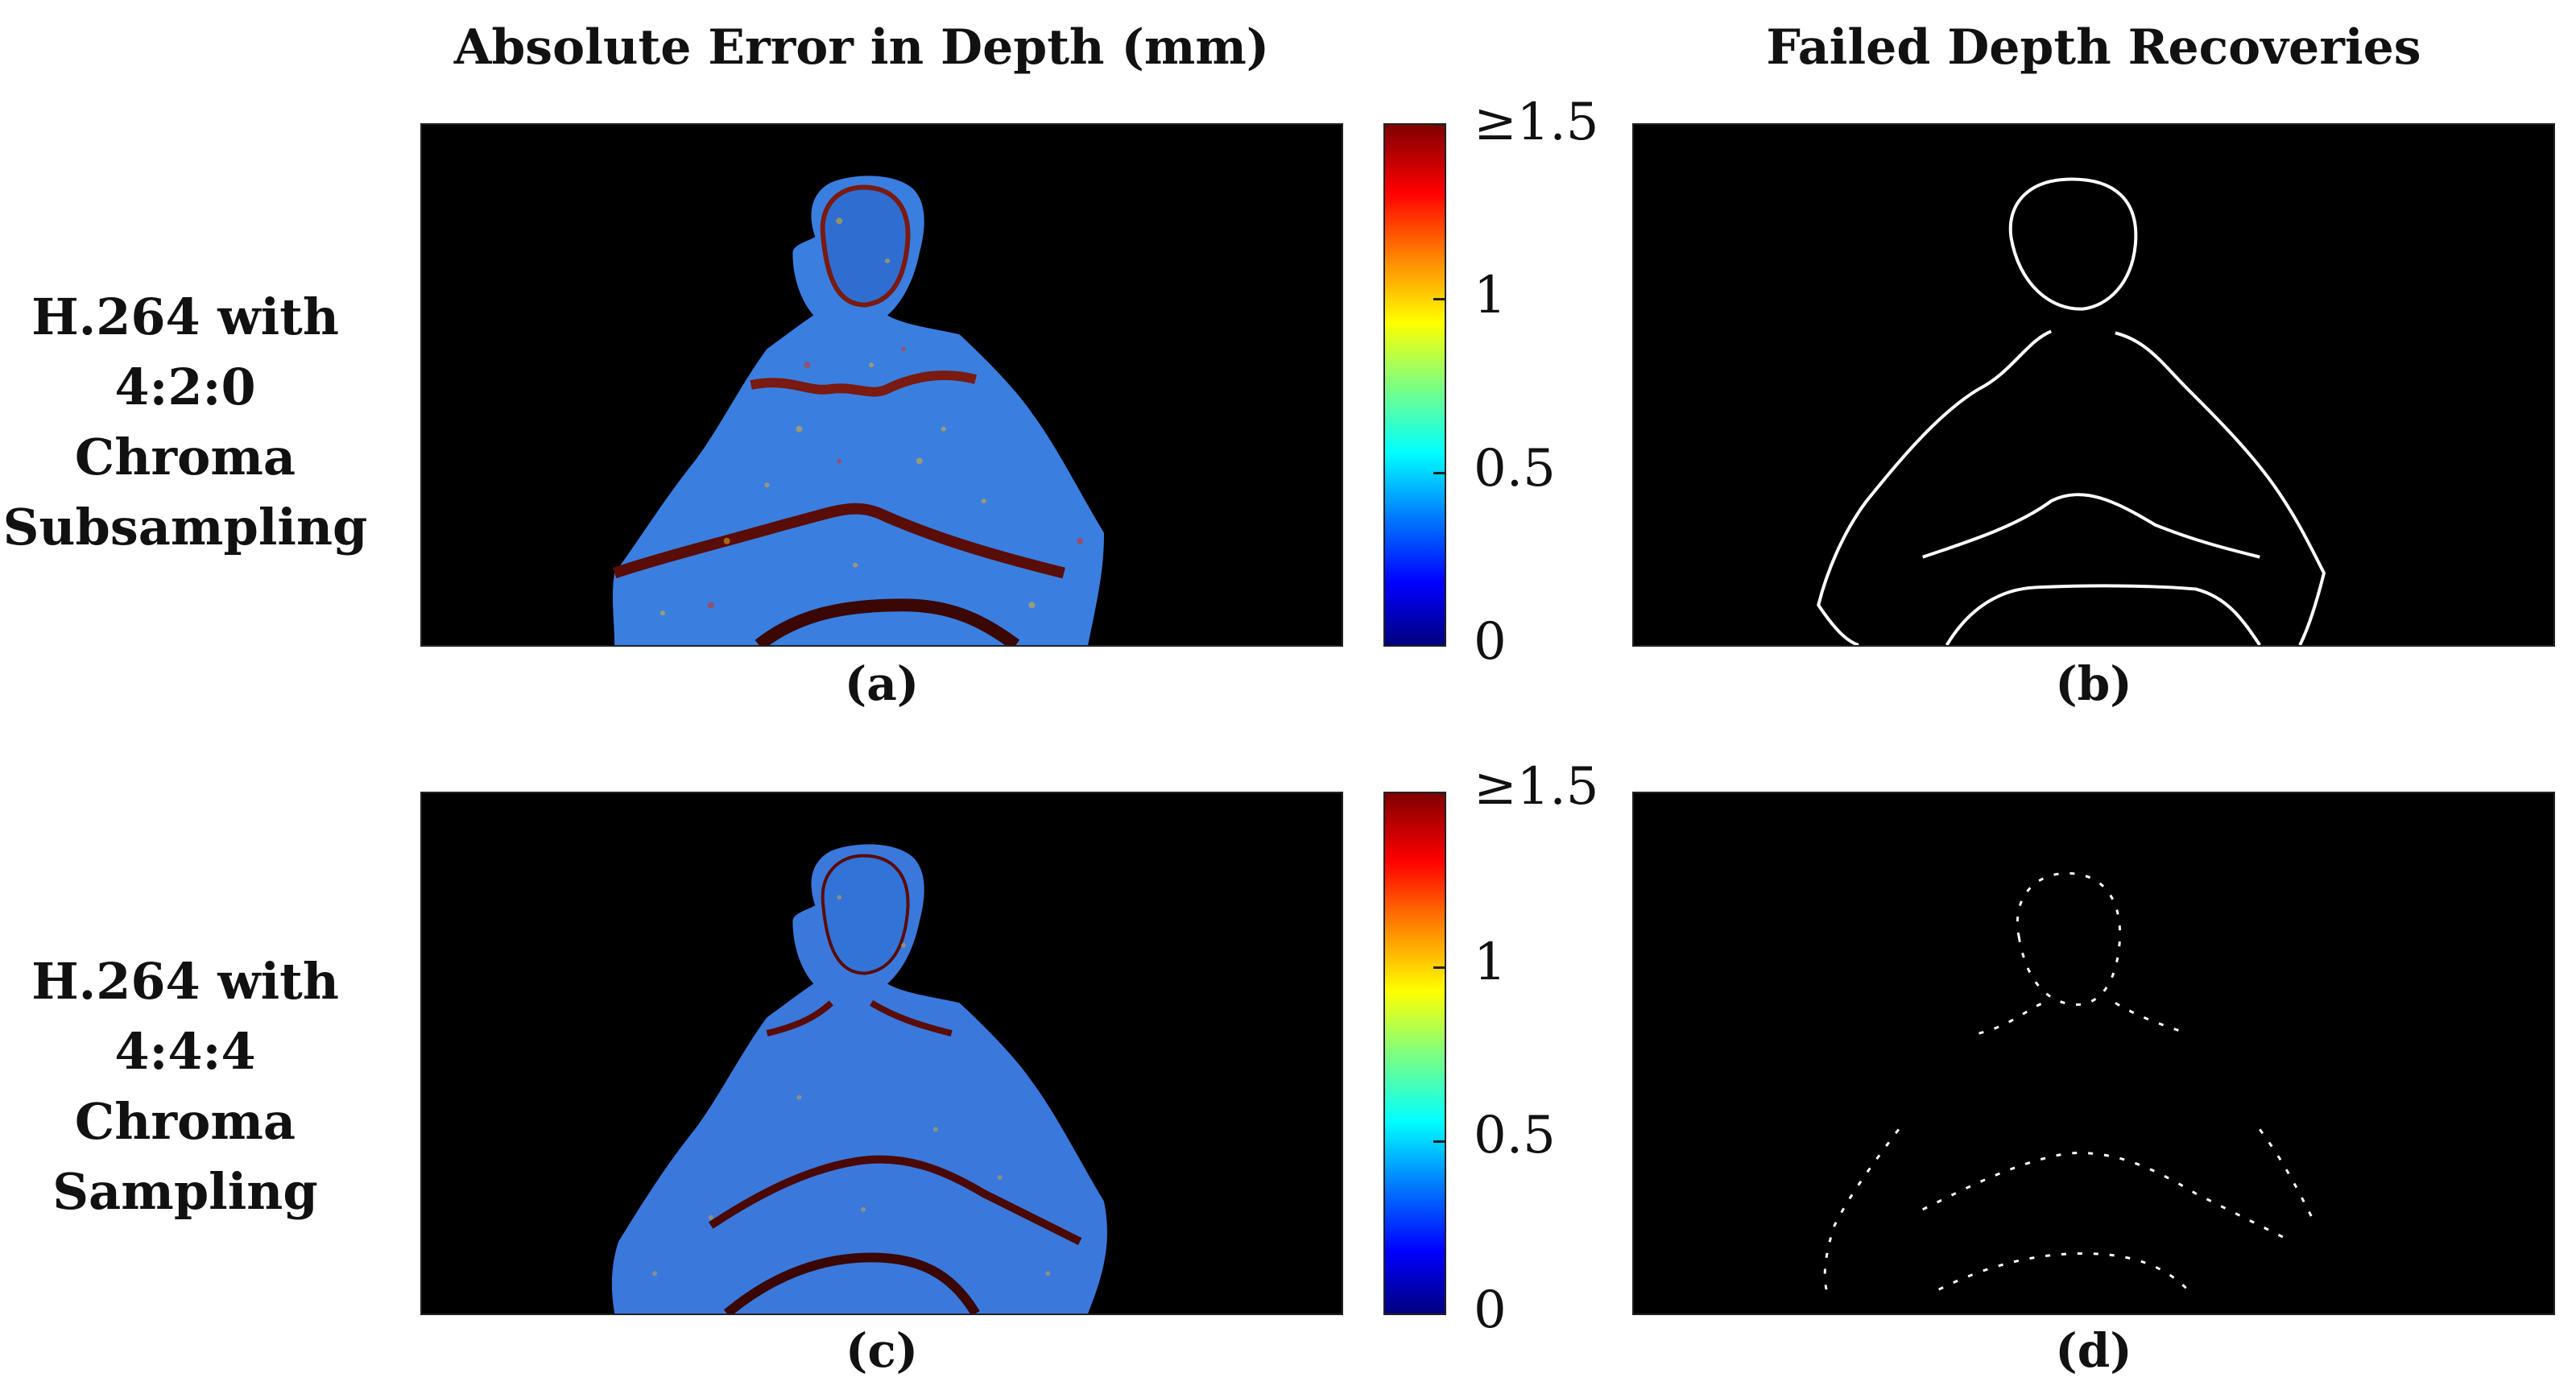  What do you see at coordinates (895, 477) in the screenshot?
I see `noise-speckle-red` at bounding box center [895, 477].